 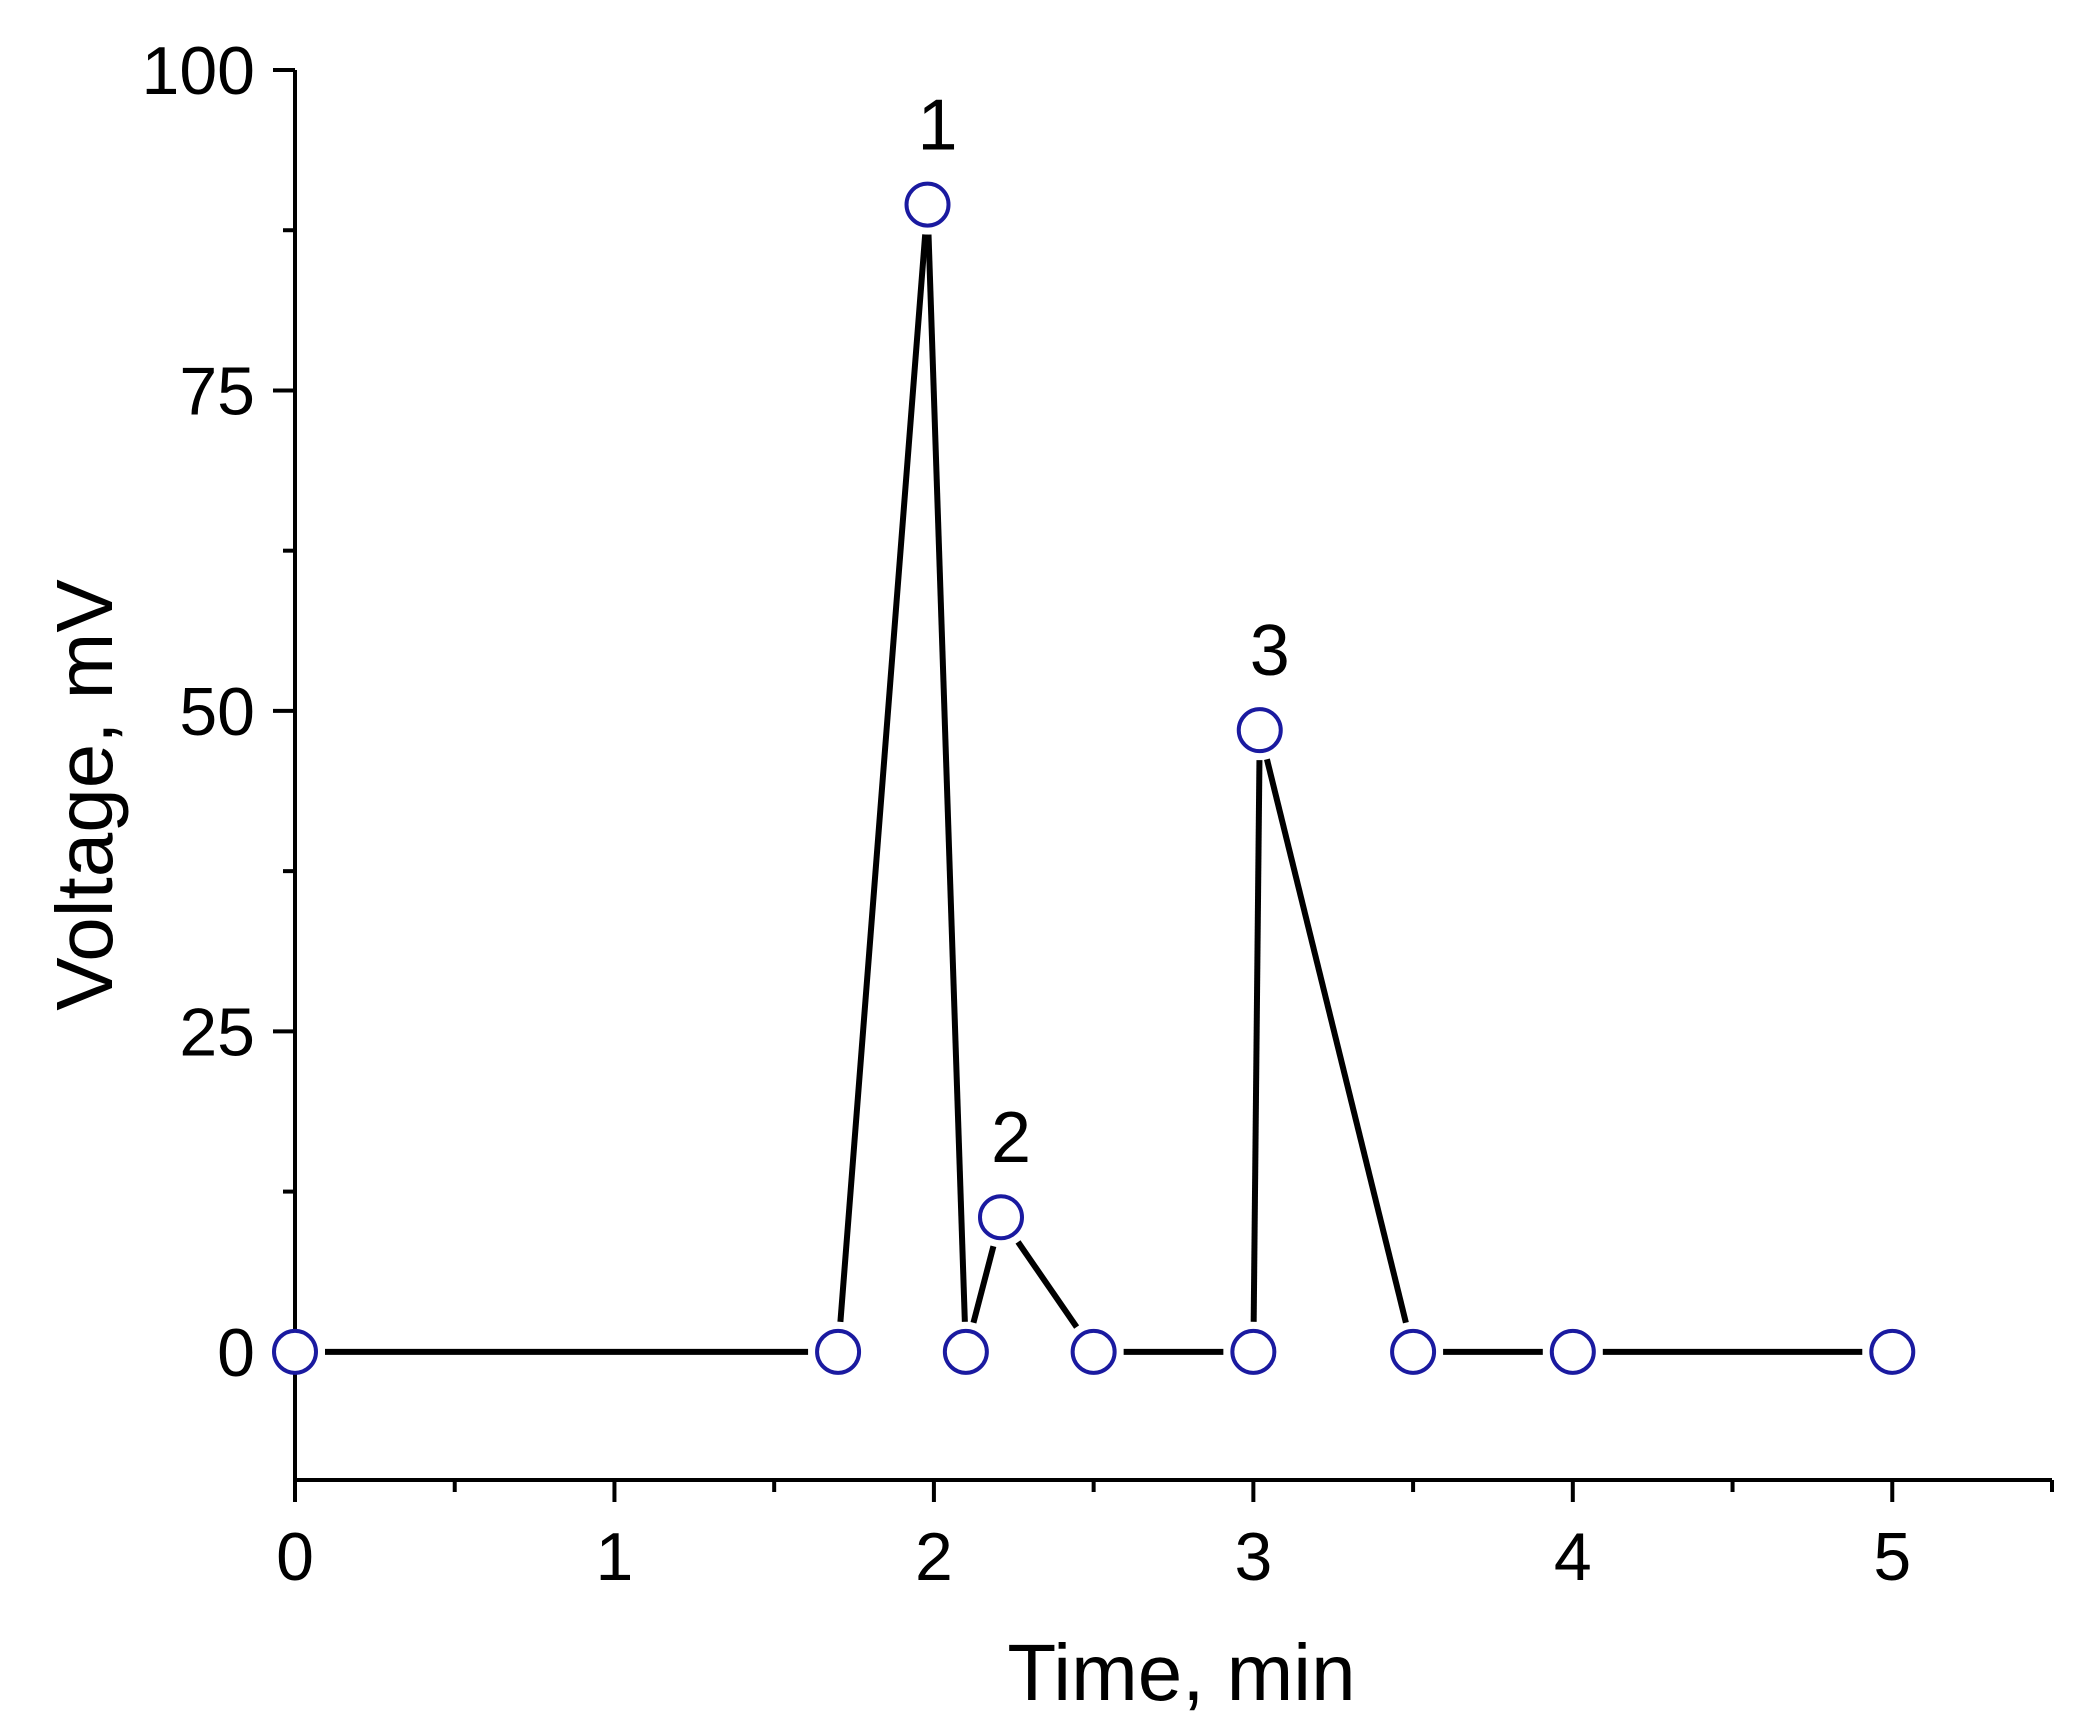 What do you see at coordinates (1165, 1537) in the screenshot?
I see `x-ticks: 0 1 2 3 4 5` at bounding box center [1165, 1537].